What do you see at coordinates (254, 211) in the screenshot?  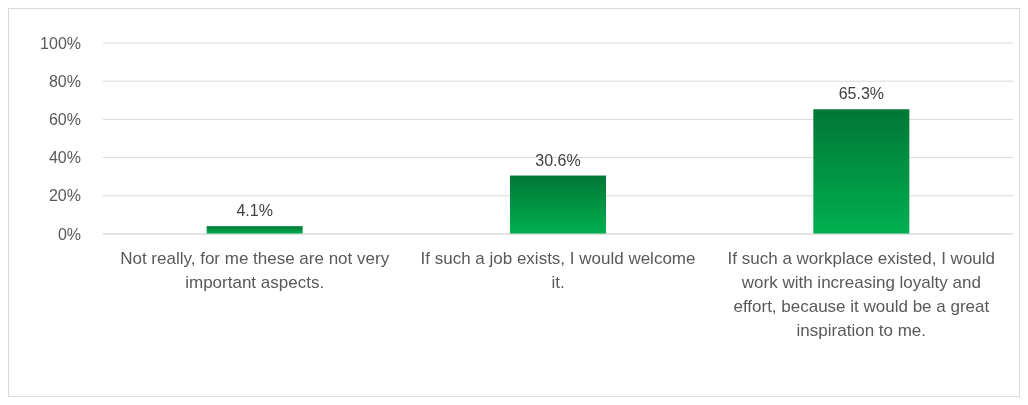 I see `data-label: 4.1%` at bounding box center [254, 211].